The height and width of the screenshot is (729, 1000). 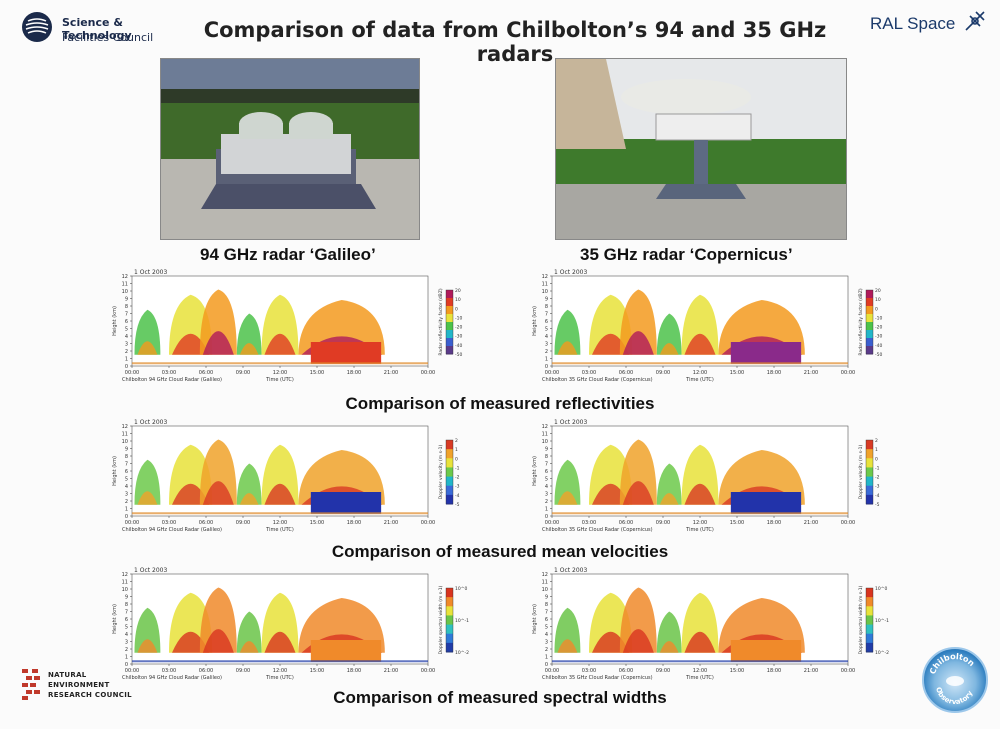 I want to click on colorbar-tick-label: 10^-2, so click(x=882, y=653).